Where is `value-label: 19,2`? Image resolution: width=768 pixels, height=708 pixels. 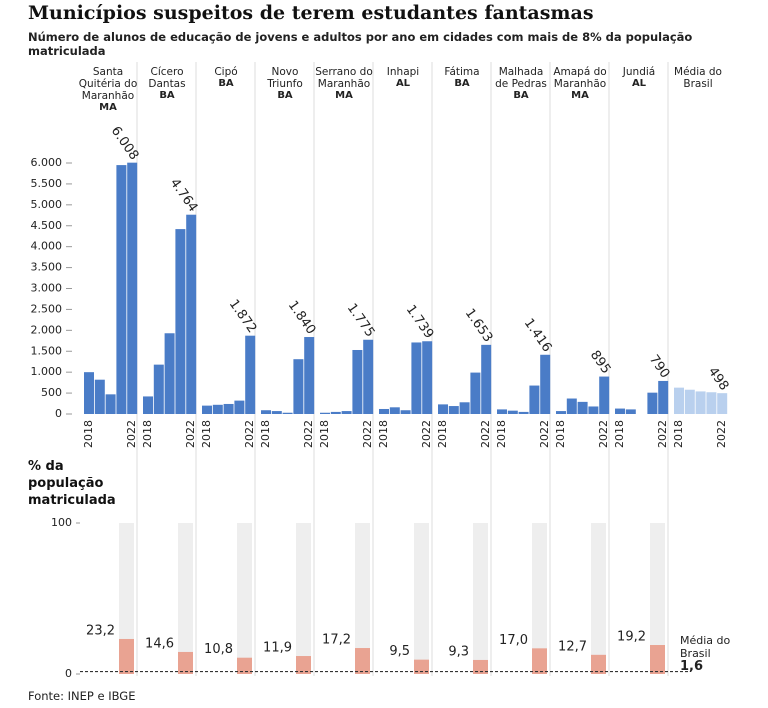 value-label: 19,2 is located at coordinates (631, 637).